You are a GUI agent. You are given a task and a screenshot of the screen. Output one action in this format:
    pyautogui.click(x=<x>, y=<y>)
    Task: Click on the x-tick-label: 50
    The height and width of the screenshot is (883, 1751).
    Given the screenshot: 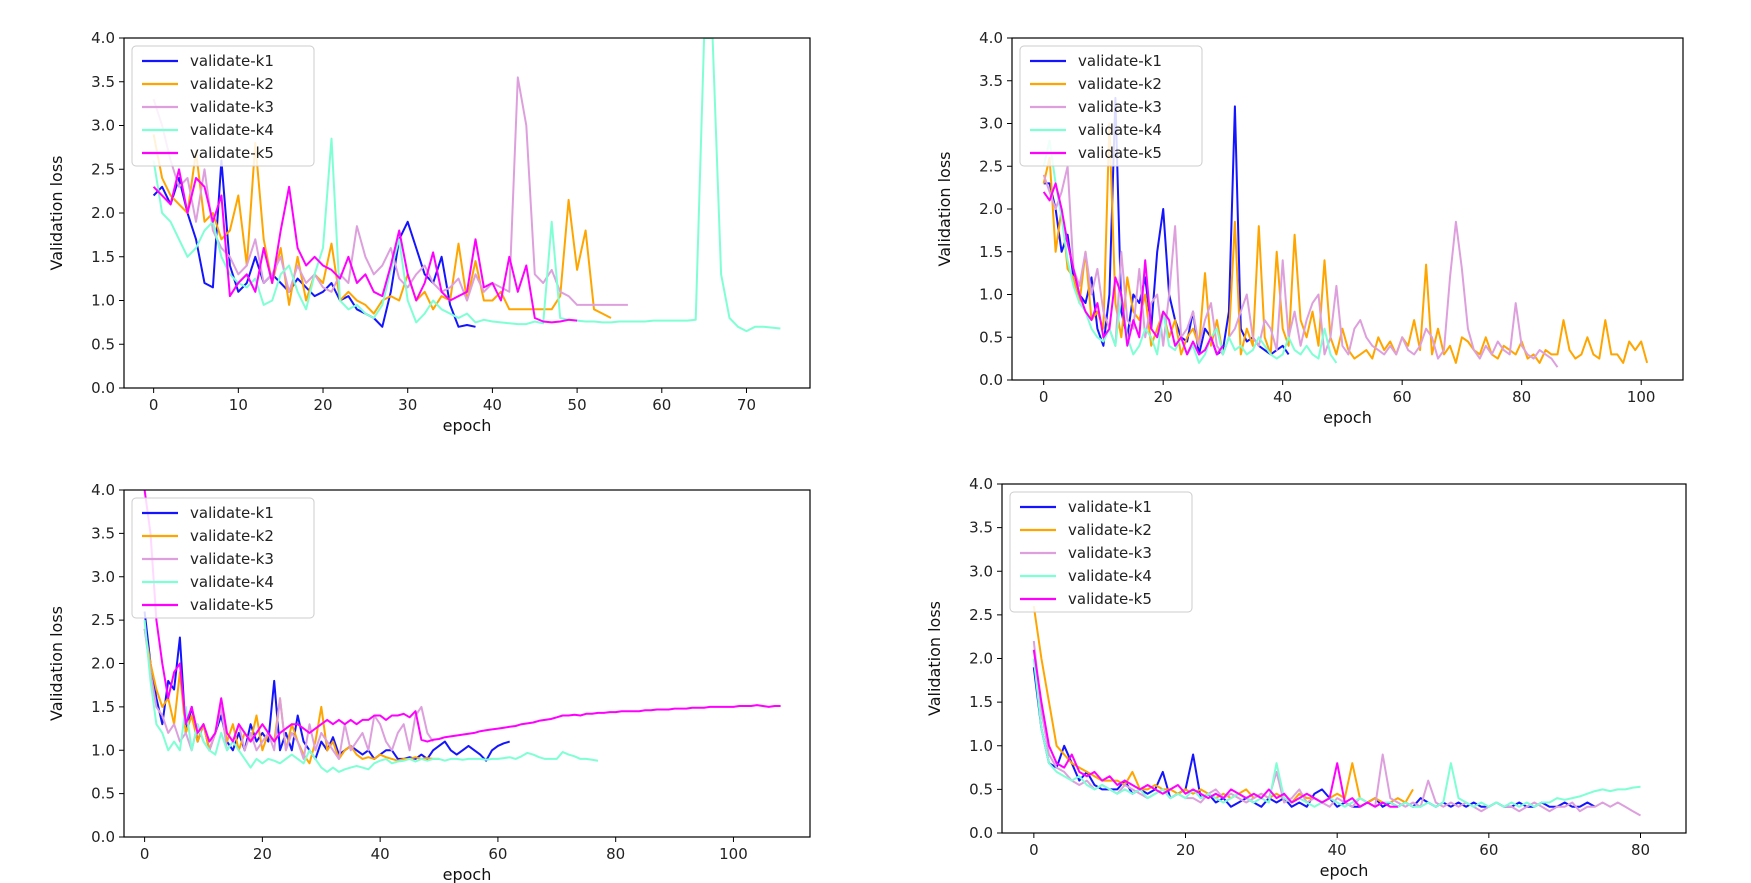 What is the action you would take?
    pyautogui.click(x=577, y=405)
    